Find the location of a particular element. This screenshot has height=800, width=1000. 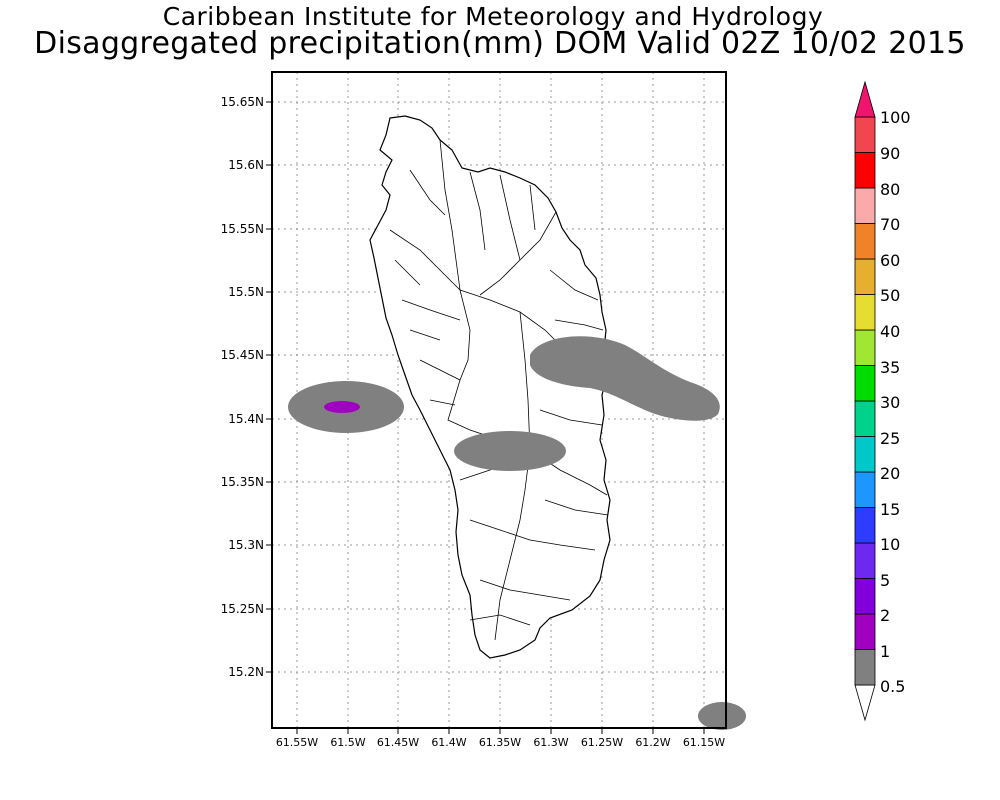

legend-label: 1 is located at coordinates (885, 651).